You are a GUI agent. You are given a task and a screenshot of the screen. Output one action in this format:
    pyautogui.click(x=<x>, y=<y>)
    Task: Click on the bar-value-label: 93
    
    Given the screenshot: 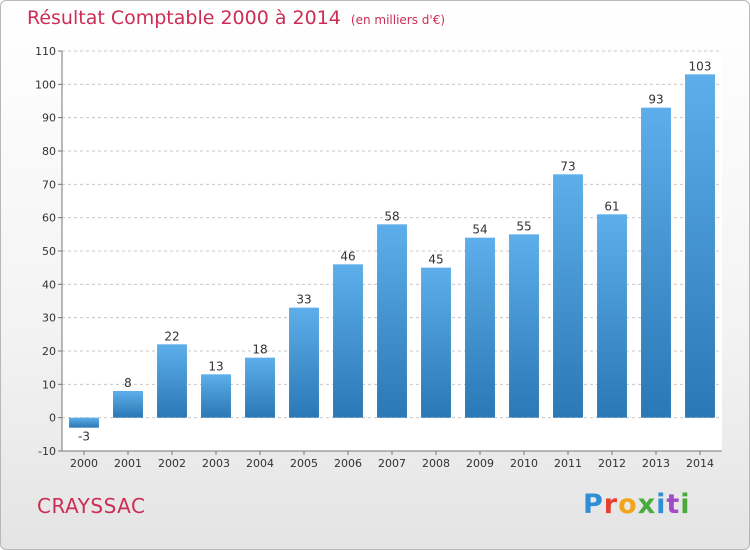 What is the action you would take?
    pyautogui.click(x=655, y=100)
    